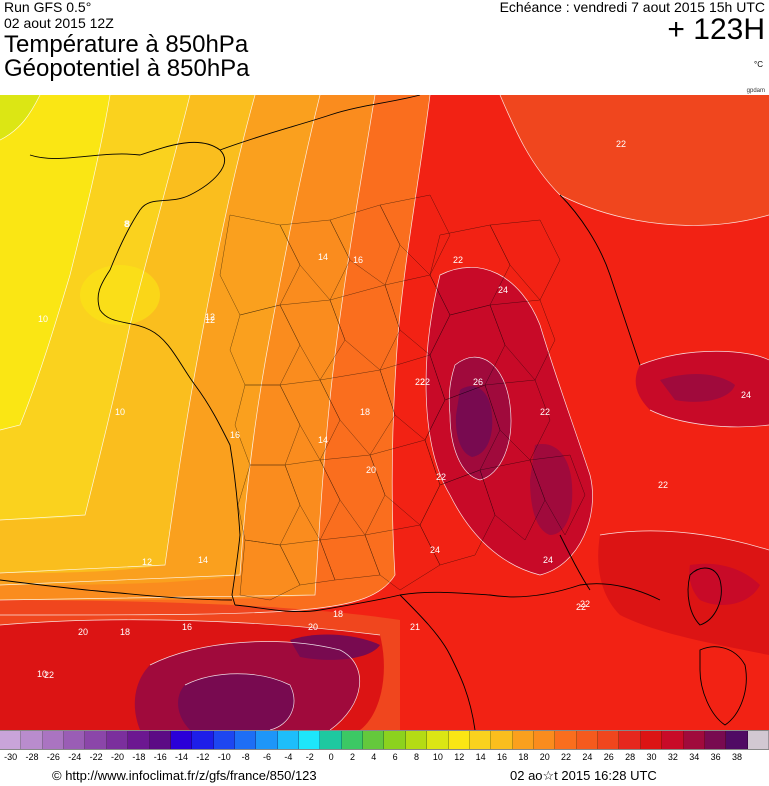 The image size is (769, 786). Describe the element at coordinates (32, 757) in the screenshot. I see `color-scale-tick: -28` at that location.